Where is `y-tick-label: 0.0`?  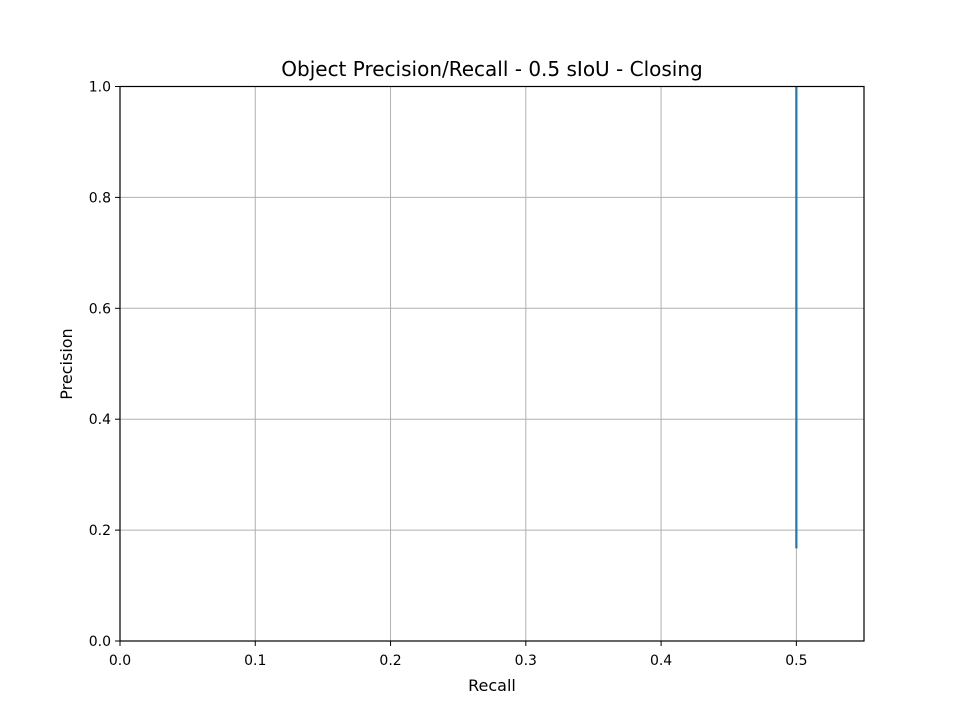
y-tick-label: 0.0 is located at coordinates (100, 642).